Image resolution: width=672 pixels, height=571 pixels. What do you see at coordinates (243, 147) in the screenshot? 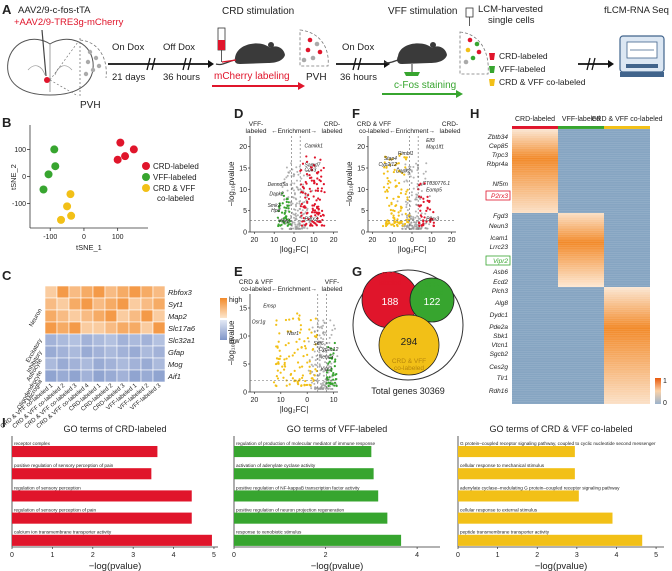
I see `volcano-y-tick-label: 20` at bounding box center [243, 147].